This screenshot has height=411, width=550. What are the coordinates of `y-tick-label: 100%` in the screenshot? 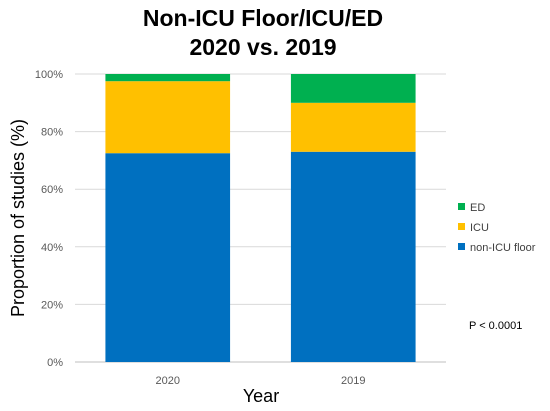 It's located at (49, 75).